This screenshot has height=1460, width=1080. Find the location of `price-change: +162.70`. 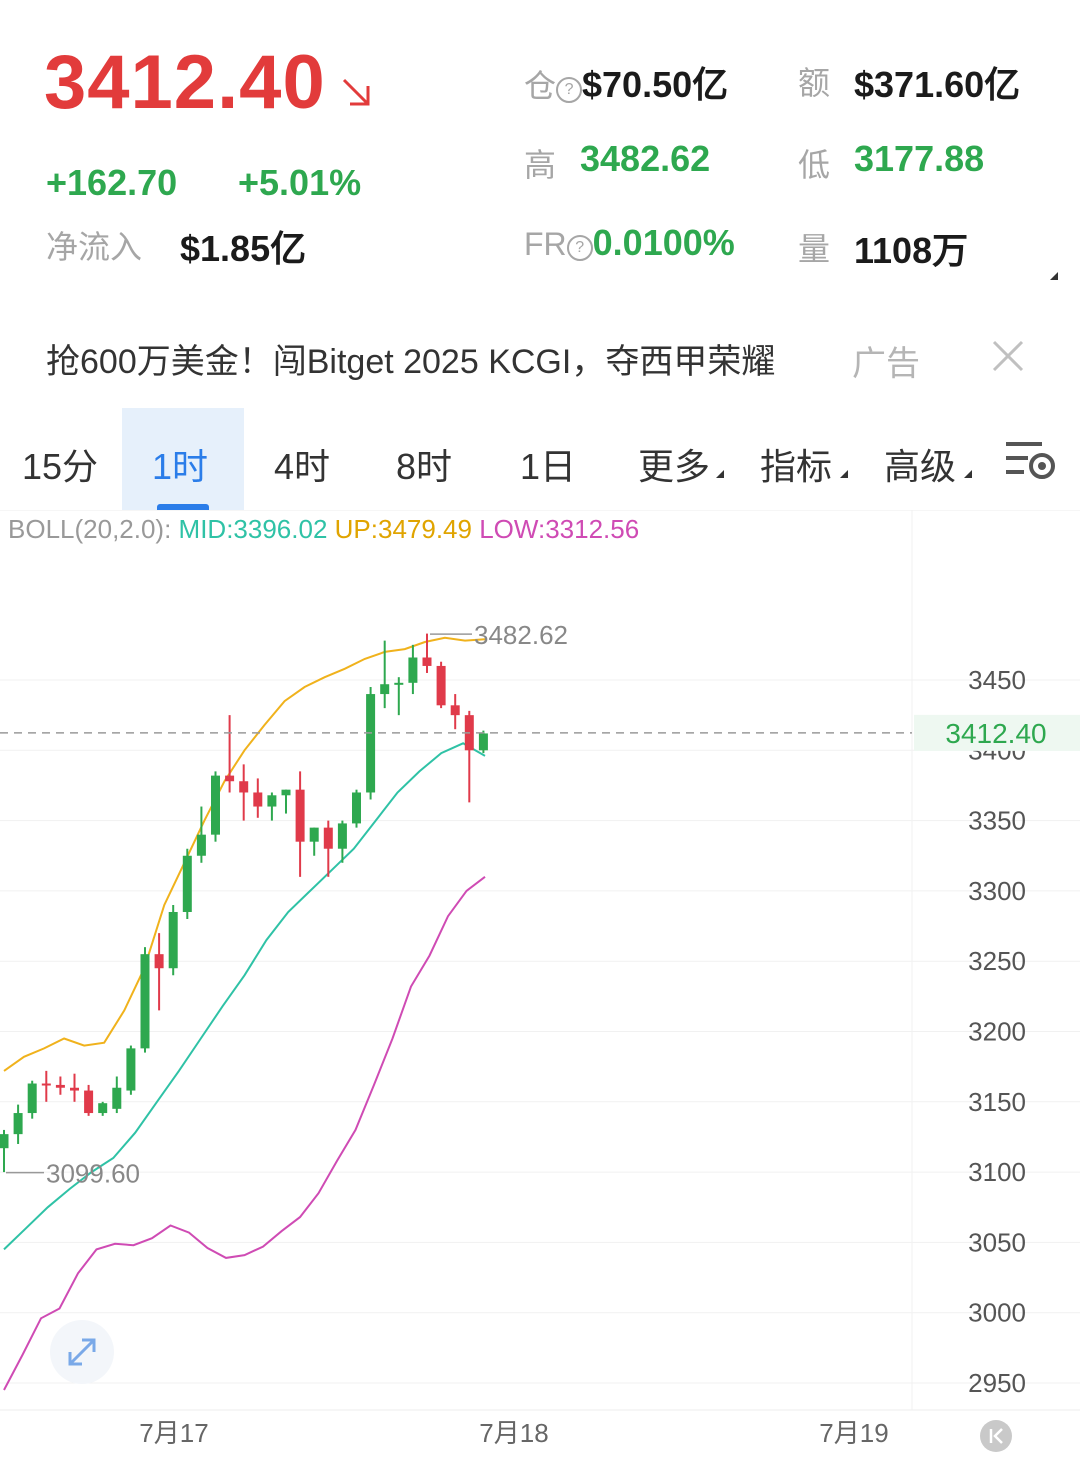

price-change: +162.70 is located at coordinates (112, 182).